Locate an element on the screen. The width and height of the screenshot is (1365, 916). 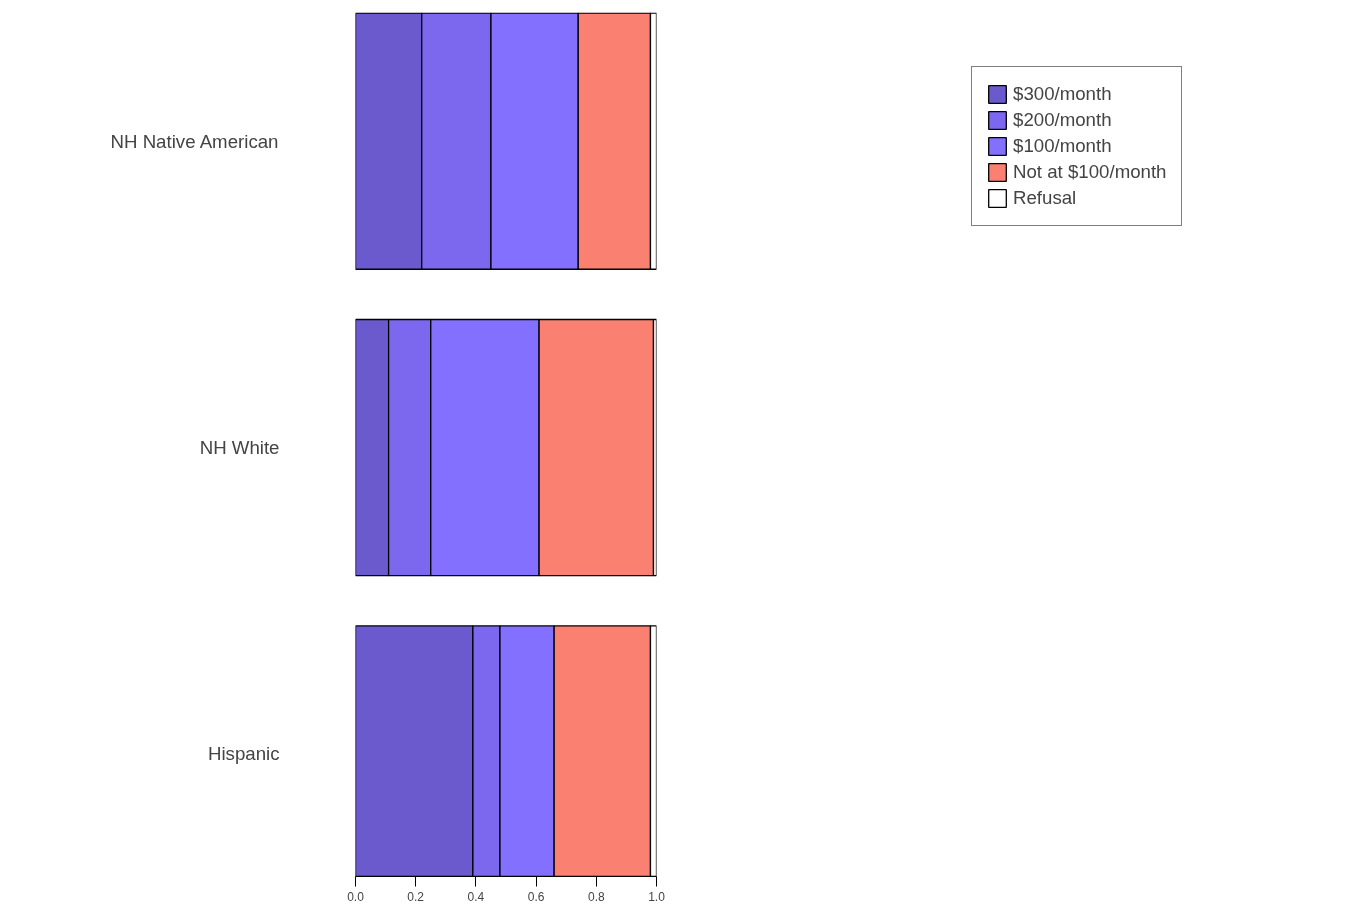
legend-label: $300/month is located at coordinates (1062, 94).